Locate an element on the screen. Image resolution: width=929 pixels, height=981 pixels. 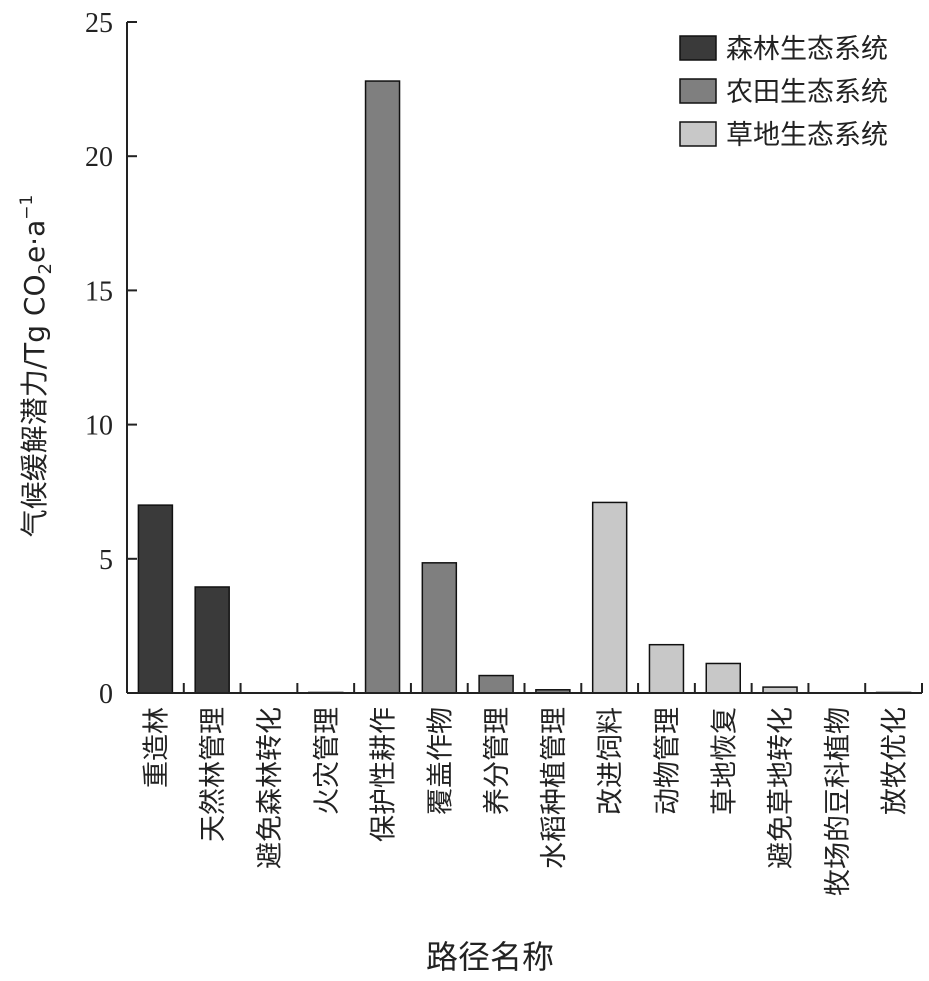
x-category-label-9: 改进饲料 is located at coordinates (611, 761).